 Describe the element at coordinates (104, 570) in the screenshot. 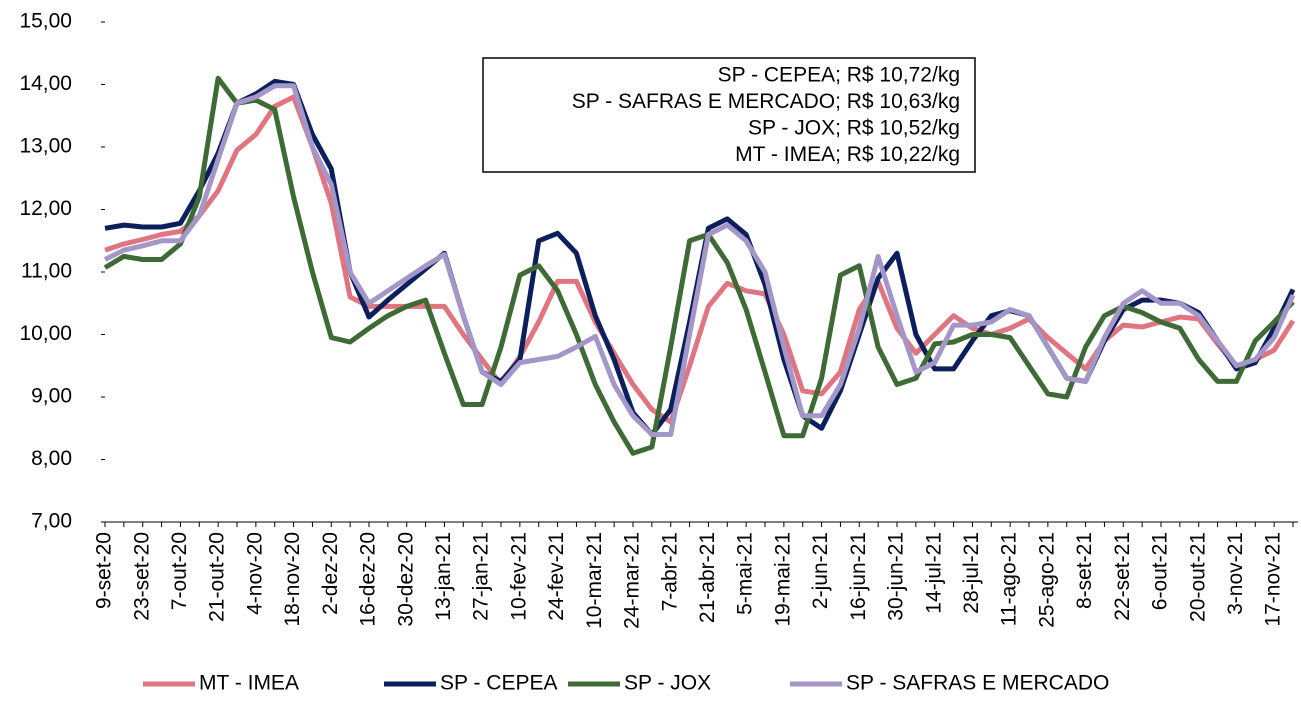

I see `x-tick-label: 9-set-20` at that location.